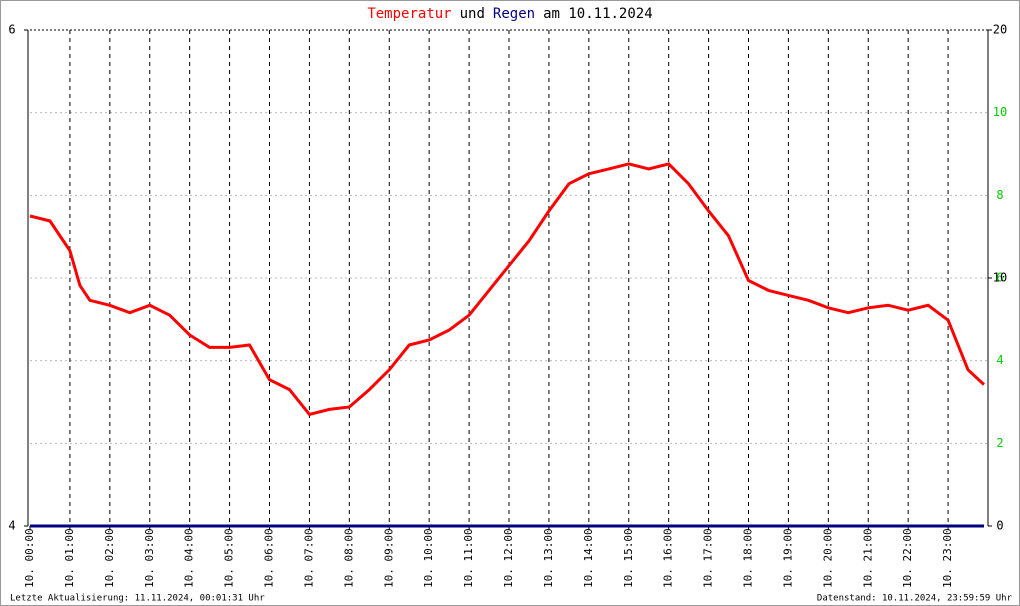 The image size is (1020, 606). What do you see at coordinates (999, 526) in the screenshot?
I see `y2-tick-label: 0` at bounding box center [999, 526].